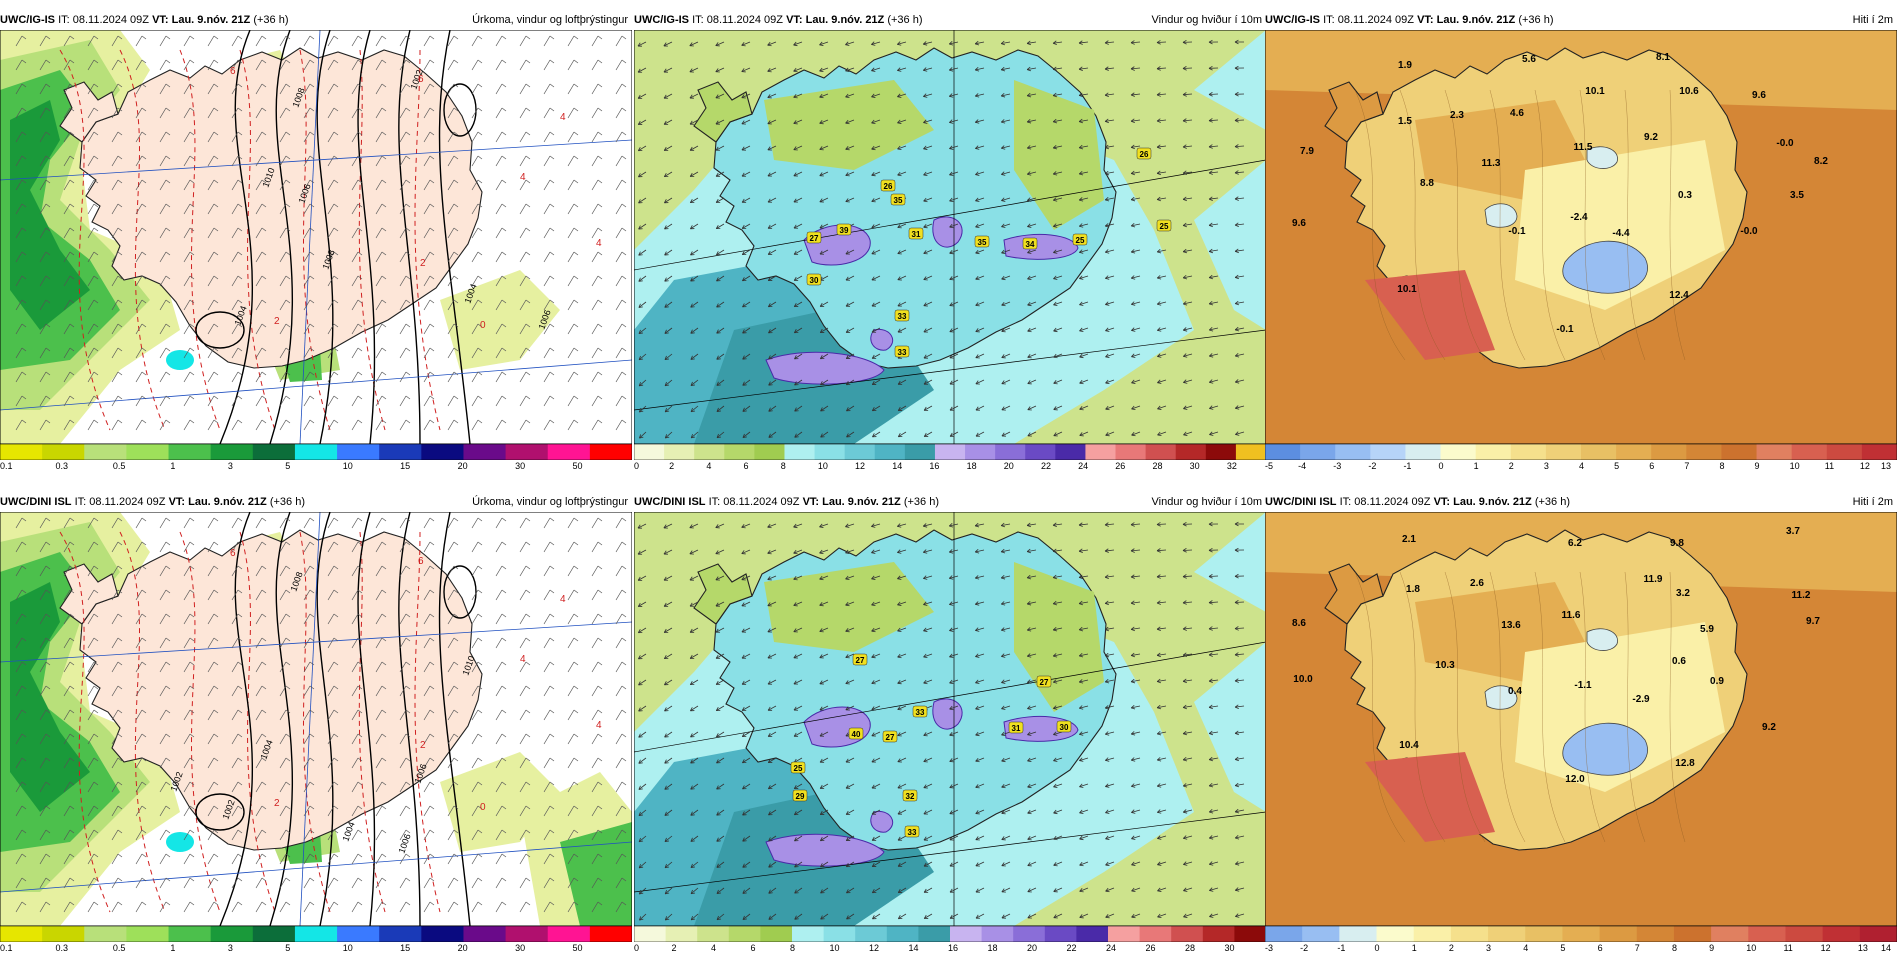  Describe the element at coordinates (1405, 121) in the screenshot. I see `temp-value: 1.5` at that location.